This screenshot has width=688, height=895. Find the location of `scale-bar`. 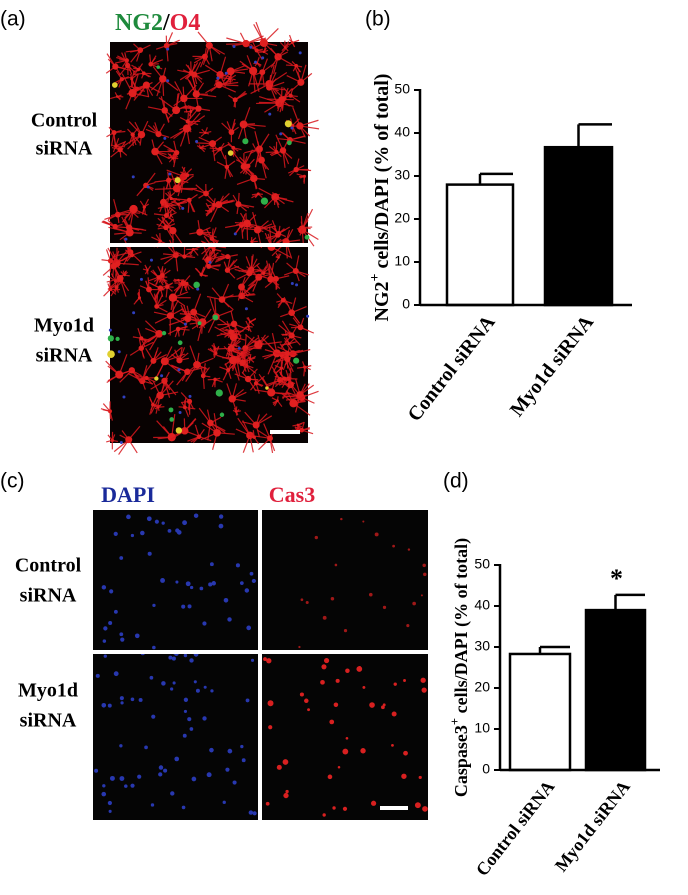

scale-bar is located at coordinates (285, 432).